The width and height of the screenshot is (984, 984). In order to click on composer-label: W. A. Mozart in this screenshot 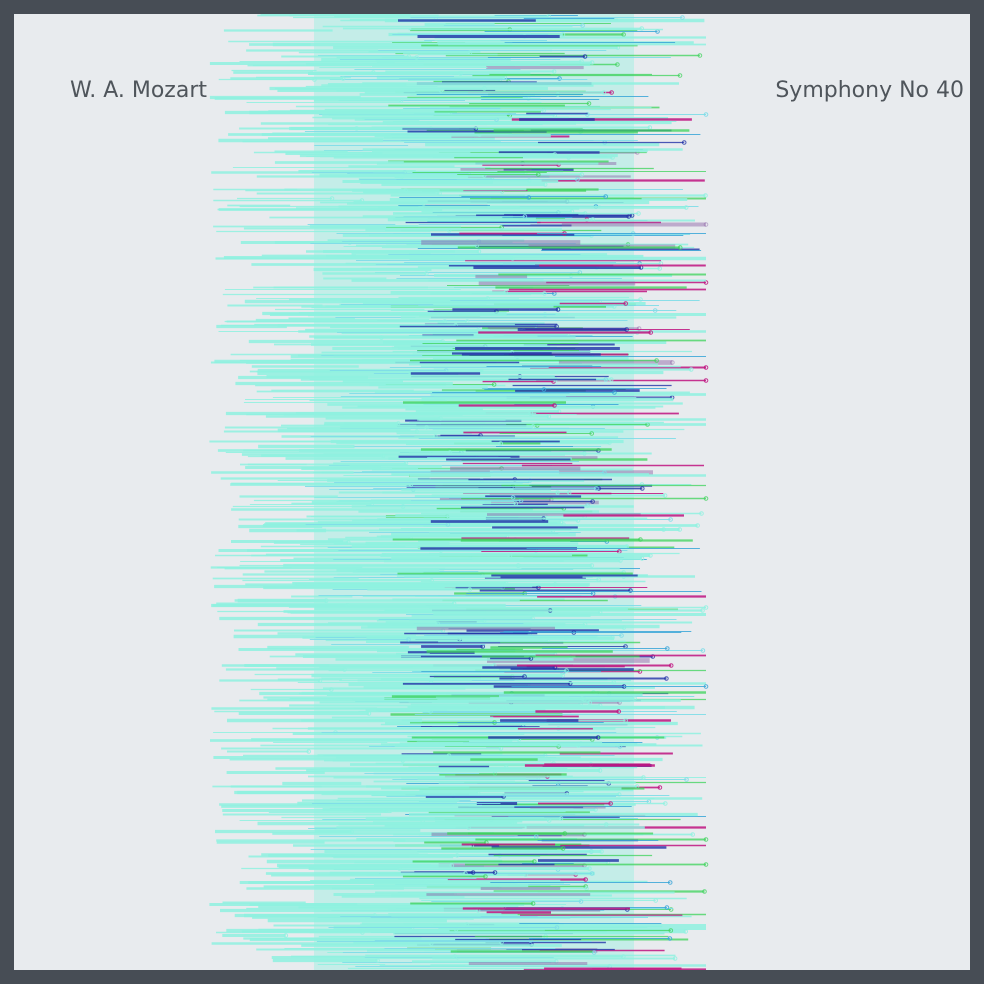, I will do `click(139, 90)`.